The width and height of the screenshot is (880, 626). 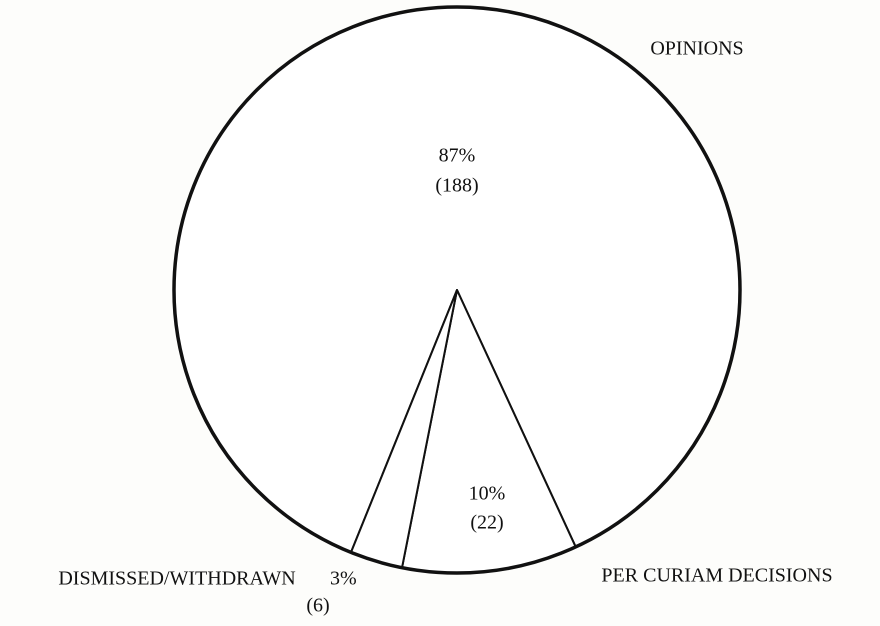 What do you see at coordinates (176, 579) in the screenshot?
I see `category-label: DISMISSED/WITHDRAWN` at bounding box center [176, 579].